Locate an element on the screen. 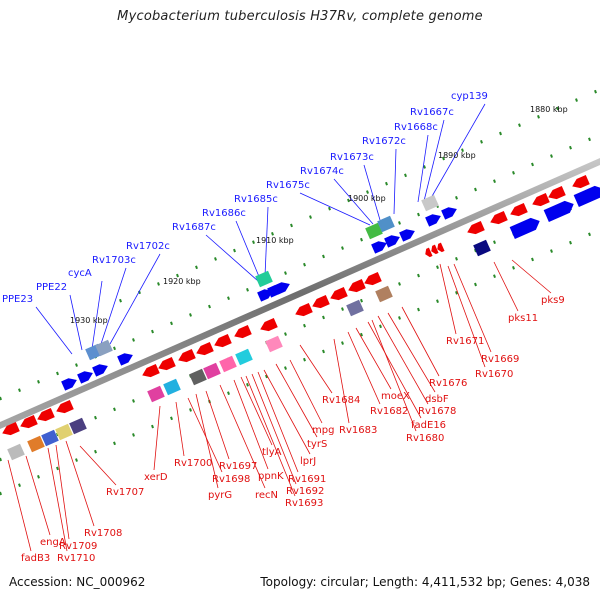 Image resolution: width=600 pixels, height=600 pixels. reverse-gene-label: tyrS is located at coordinates (317, 444).